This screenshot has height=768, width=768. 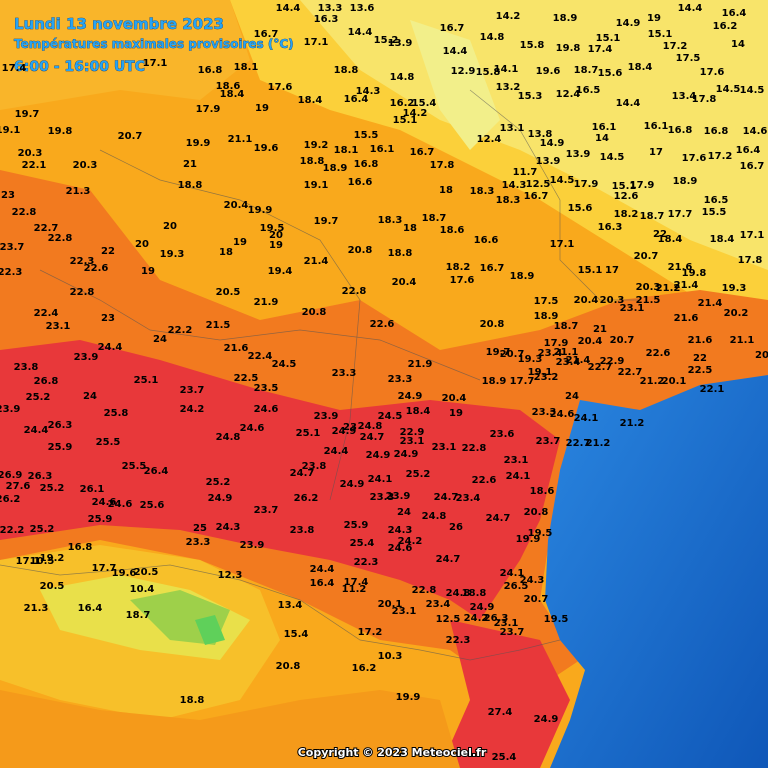 I want to click on temperature-label: 16.5, so click(x=588, y=90).